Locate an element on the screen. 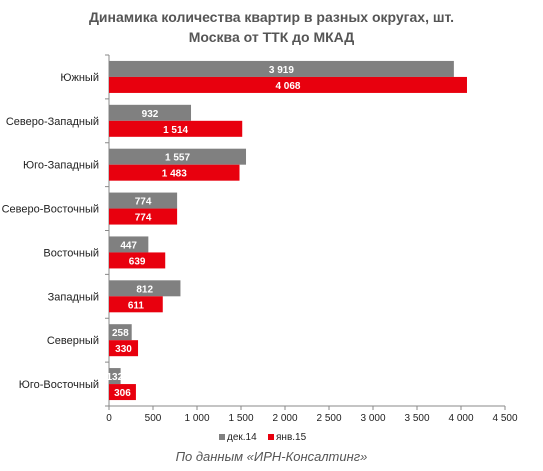 The image size is (543, 471). category-label: Северо-Восточный is located at coordinates (50, 210).